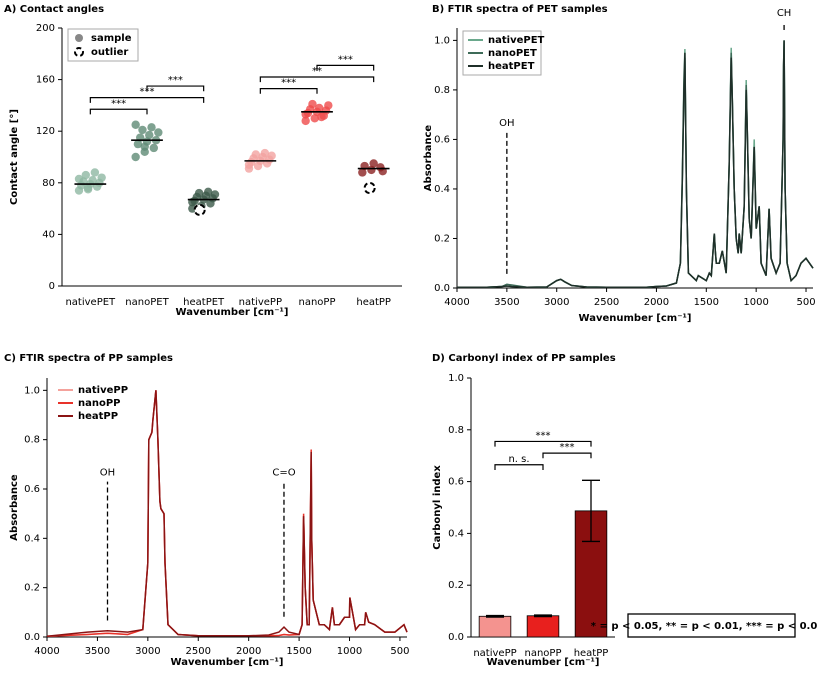 The width and height of the screenshot is (817, 676). Describe the element at coordinates (52, 286) in the screenshot. I see `y-tick-label: 0` at that location.